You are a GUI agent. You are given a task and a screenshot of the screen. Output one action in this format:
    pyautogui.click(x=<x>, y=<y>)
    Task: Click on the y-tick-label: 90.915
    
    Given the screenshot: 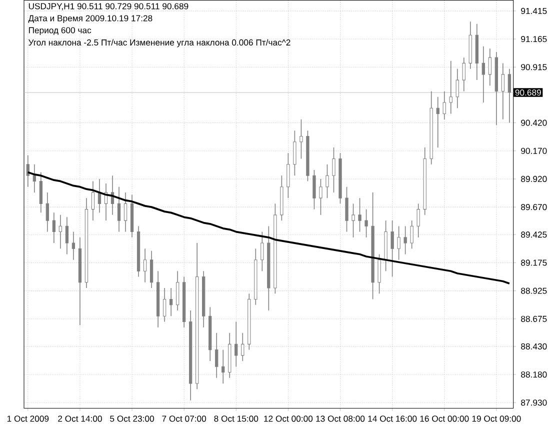 What is the action you would take?
    pyautogui.click(x=534, y=67)
    